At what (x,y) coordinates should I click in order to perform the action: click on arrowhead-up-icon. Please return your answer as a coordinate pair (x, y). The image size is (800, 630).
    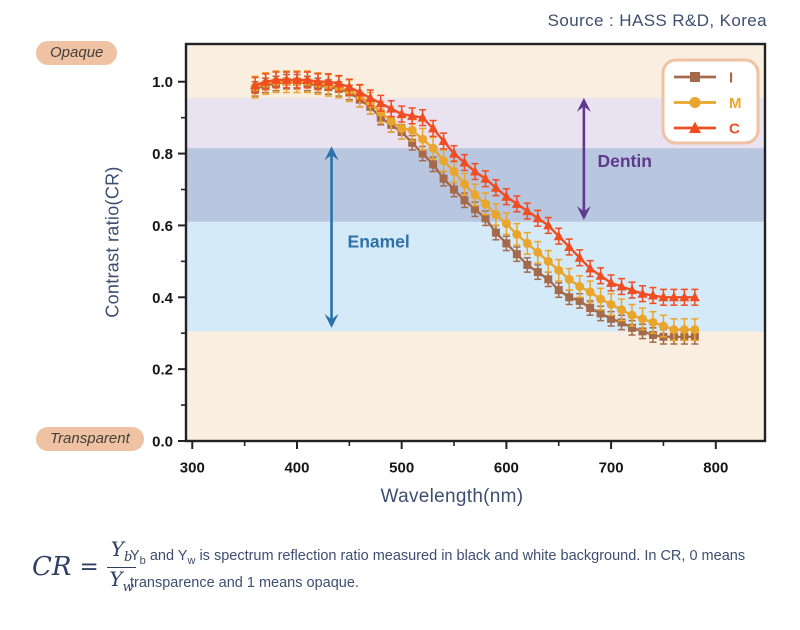
    Looking at the image, I should click on (583, 104).